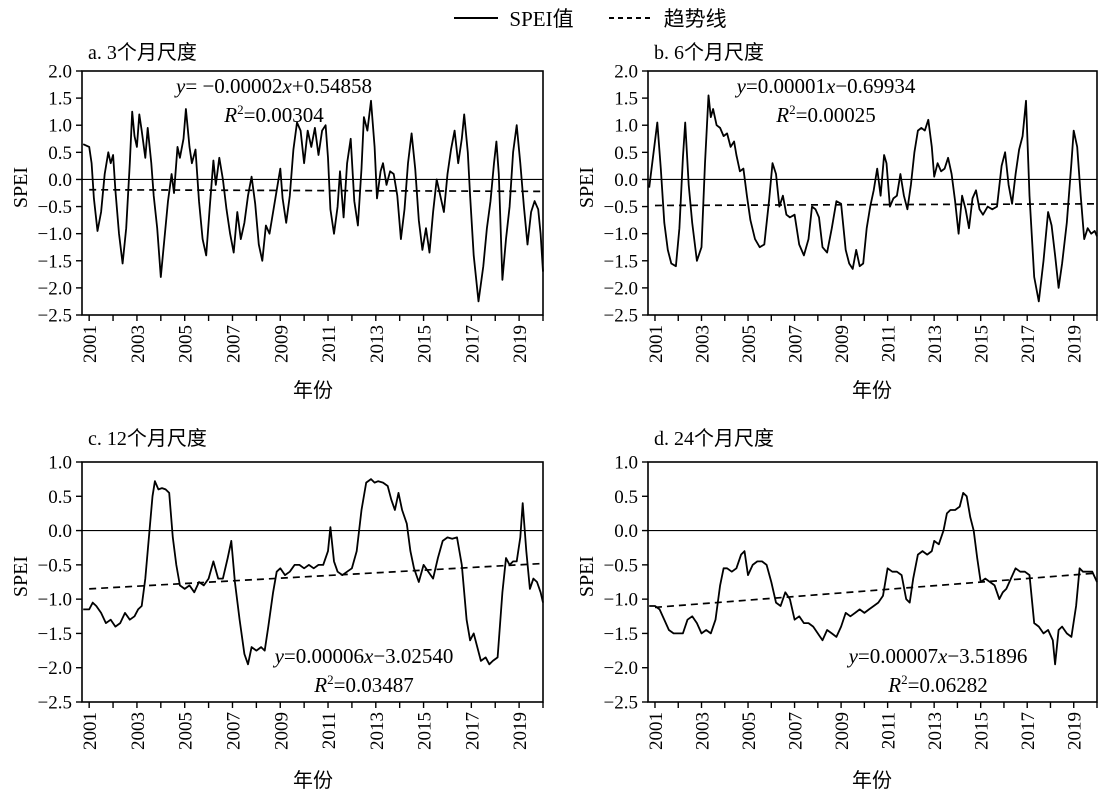  What do you see at coordinates (513, 18) in the screenshot?
I see `legend-spei-item: SPEI值` at bounding box center [513, 18].